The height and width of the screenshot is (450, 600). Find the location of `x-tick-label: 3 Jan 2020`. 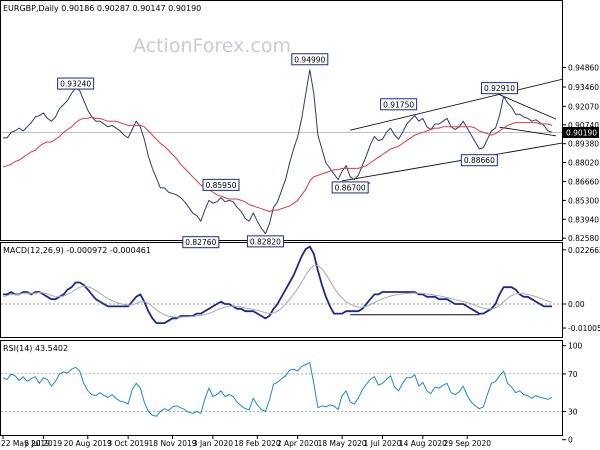

x-tick-label: 3 Jan 2020 is located at coordinates (213, 443).